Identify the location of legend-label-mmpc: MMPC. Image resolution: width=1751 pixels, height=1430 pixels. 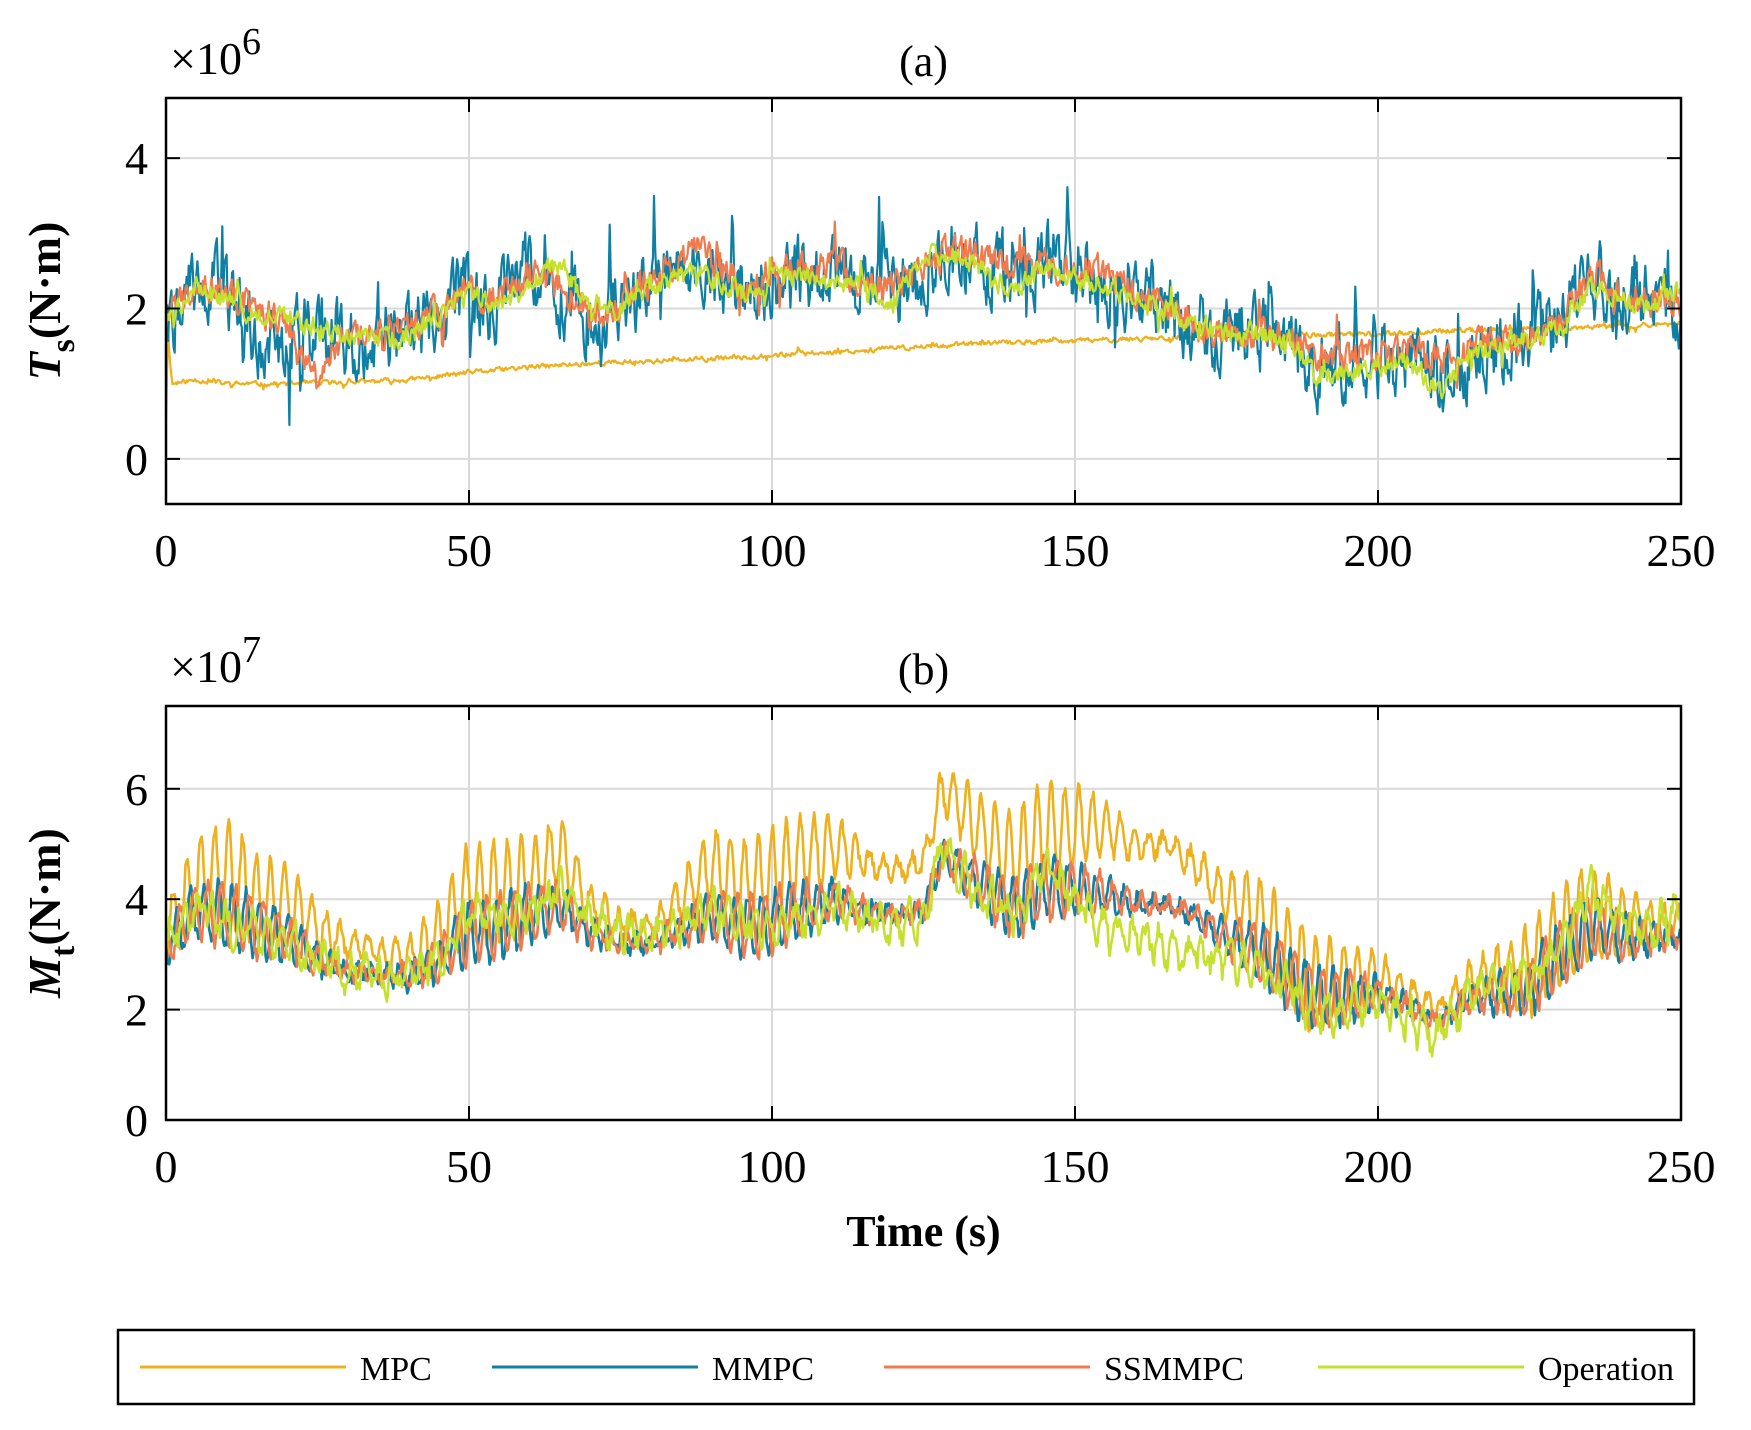
(763, 1369).